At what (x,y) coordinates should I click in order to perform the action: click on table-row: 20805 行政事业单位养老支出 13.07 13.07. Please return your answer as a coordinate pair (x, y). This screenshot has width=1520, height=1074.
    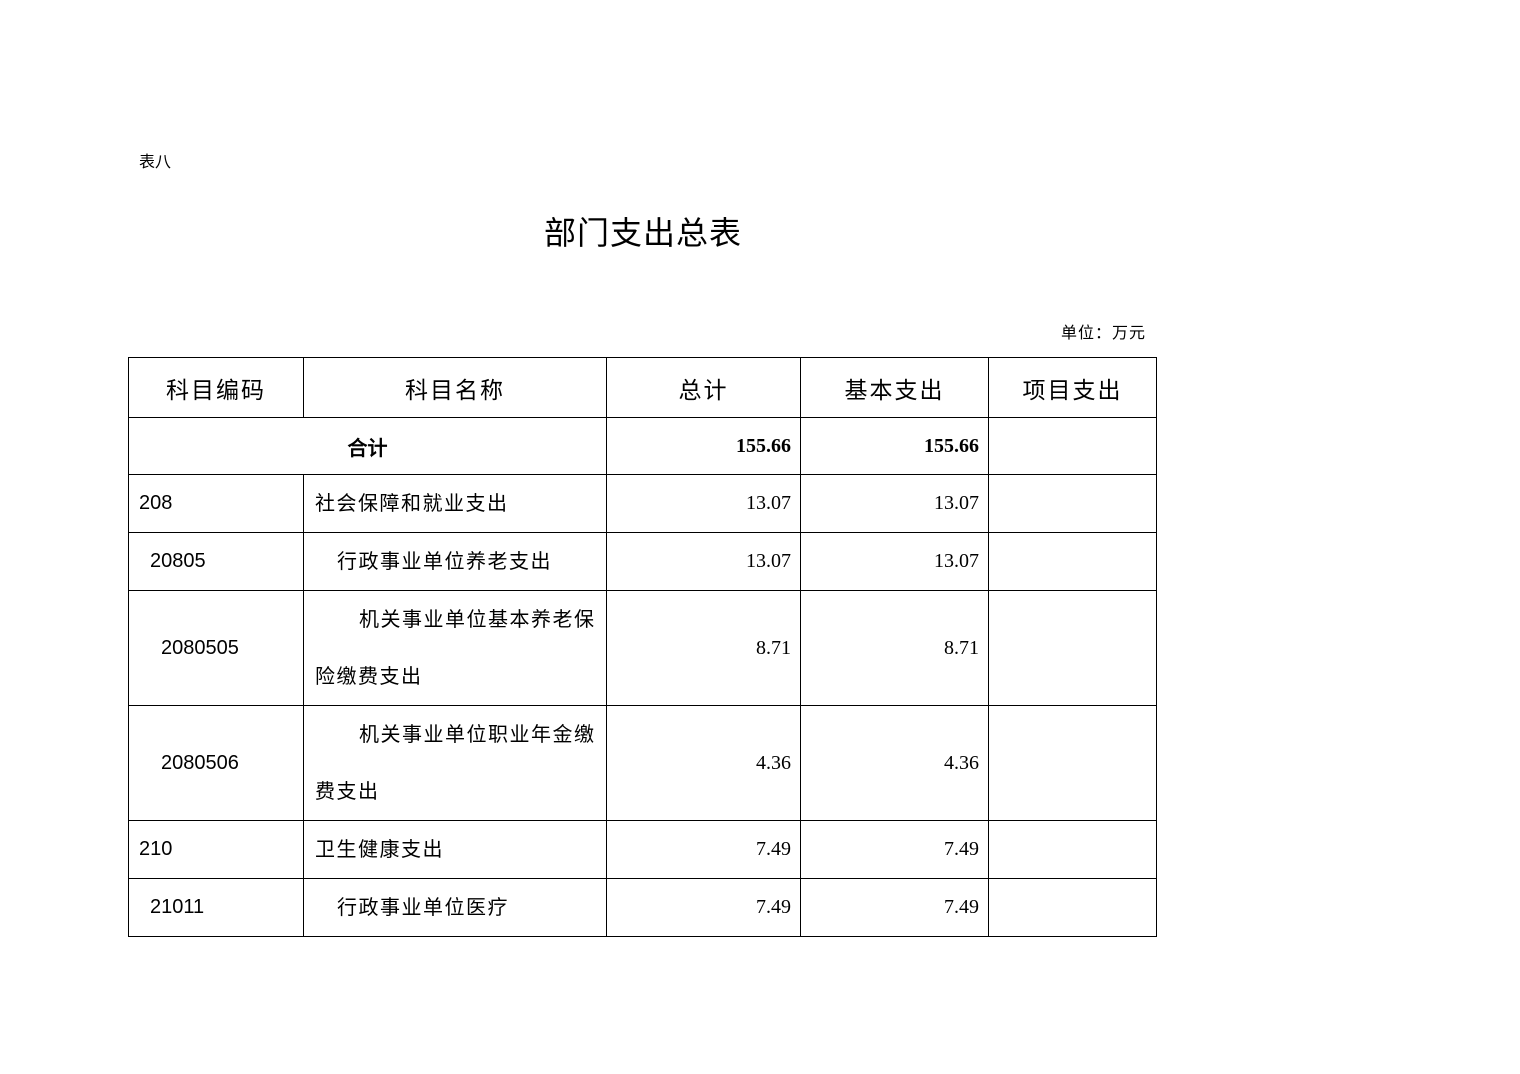
    Looking at the image, I should click on (642, 561).